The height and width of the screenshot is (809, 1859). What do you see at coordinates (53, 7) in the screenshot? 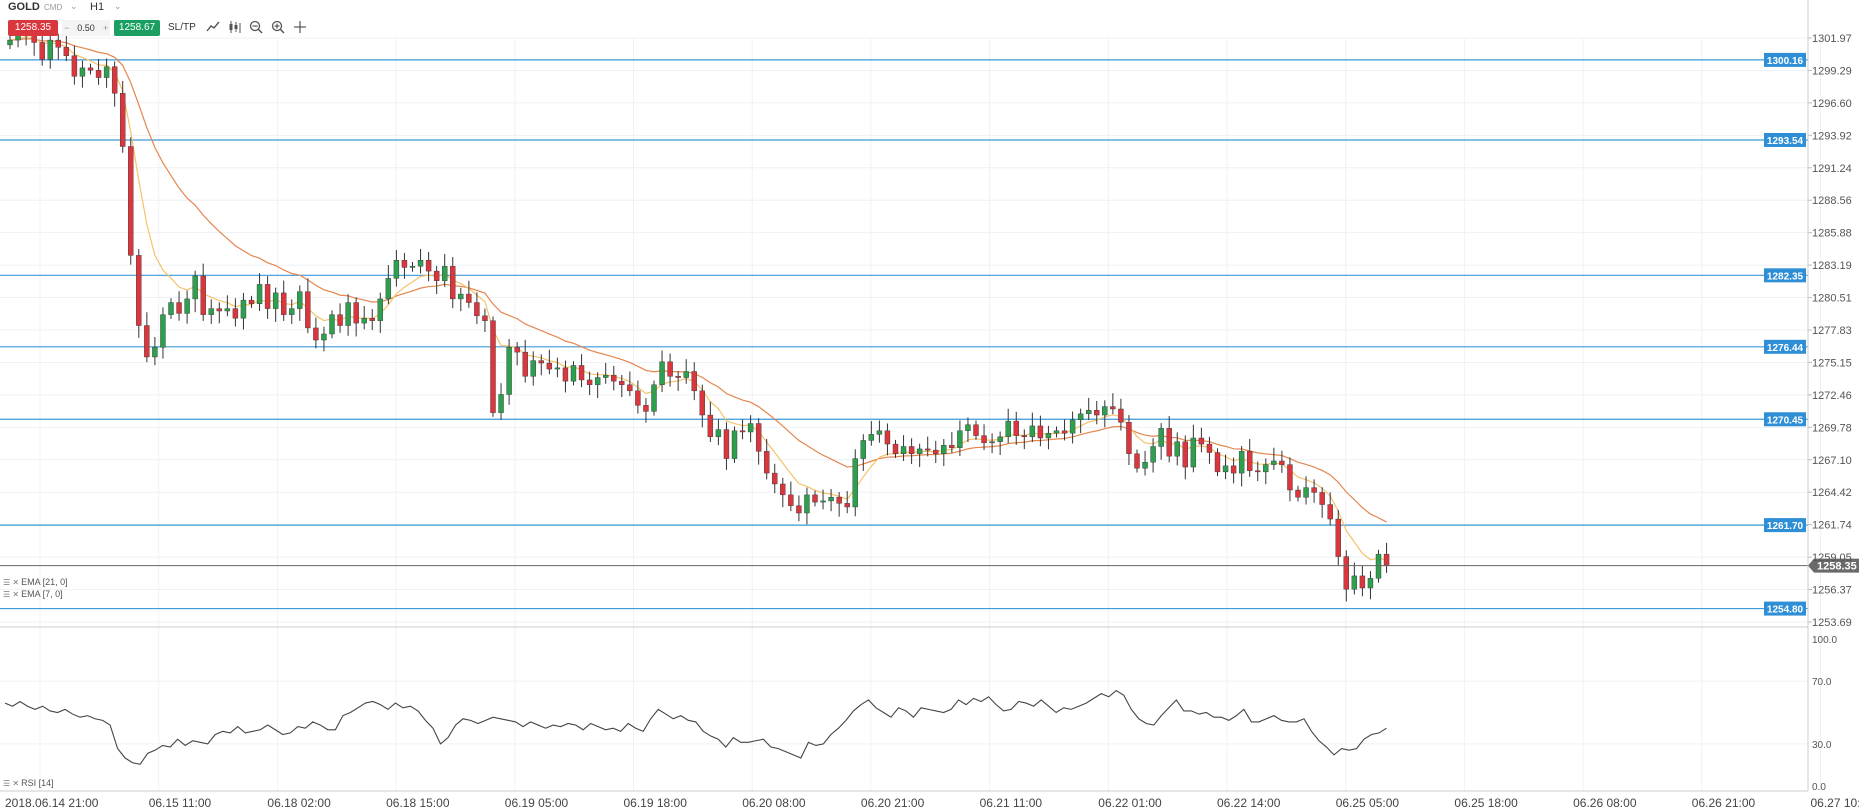
I see `symbol-type: CMD` at bounding box center [53, 7].